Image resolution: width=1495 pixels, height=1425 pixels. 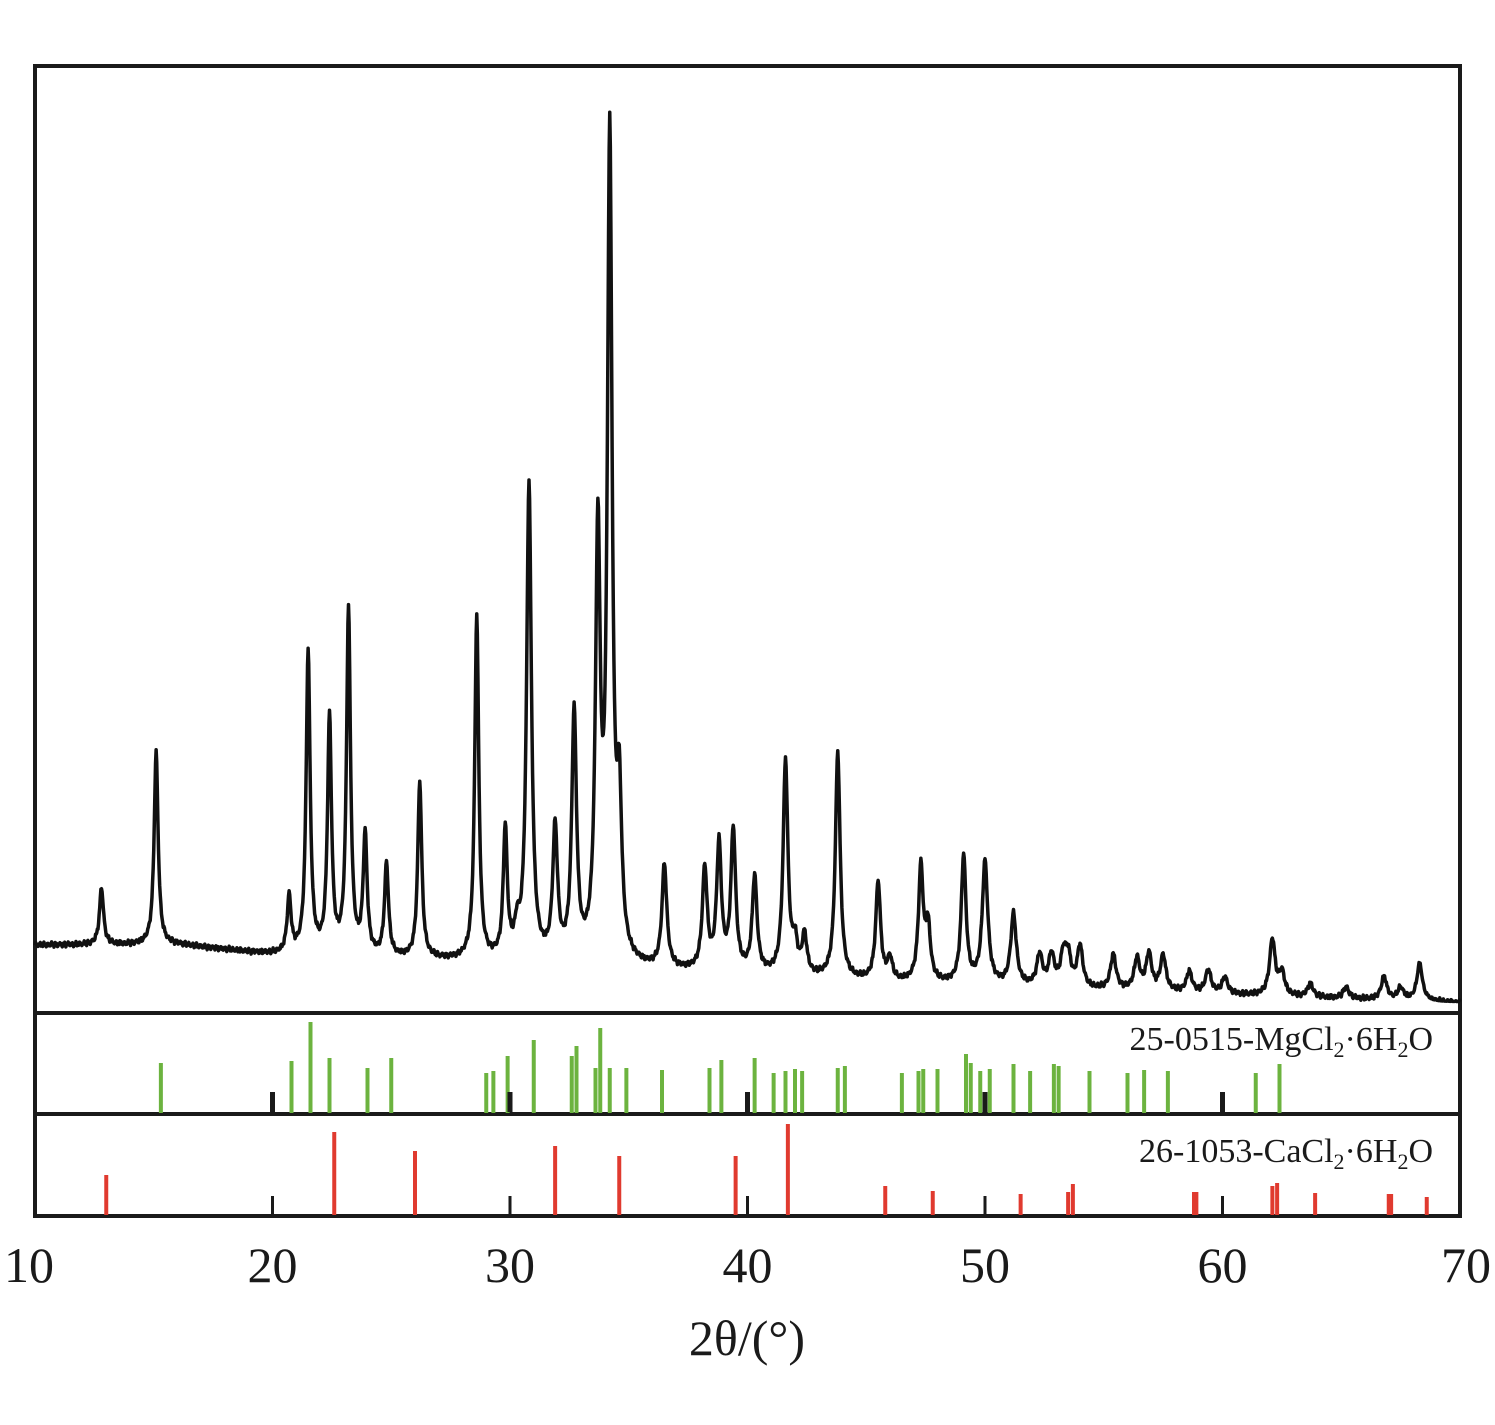 I want to click on reference-label-cacl2: 26-1053-CaCl2·6H2O, so click(x=1286, y=1153).